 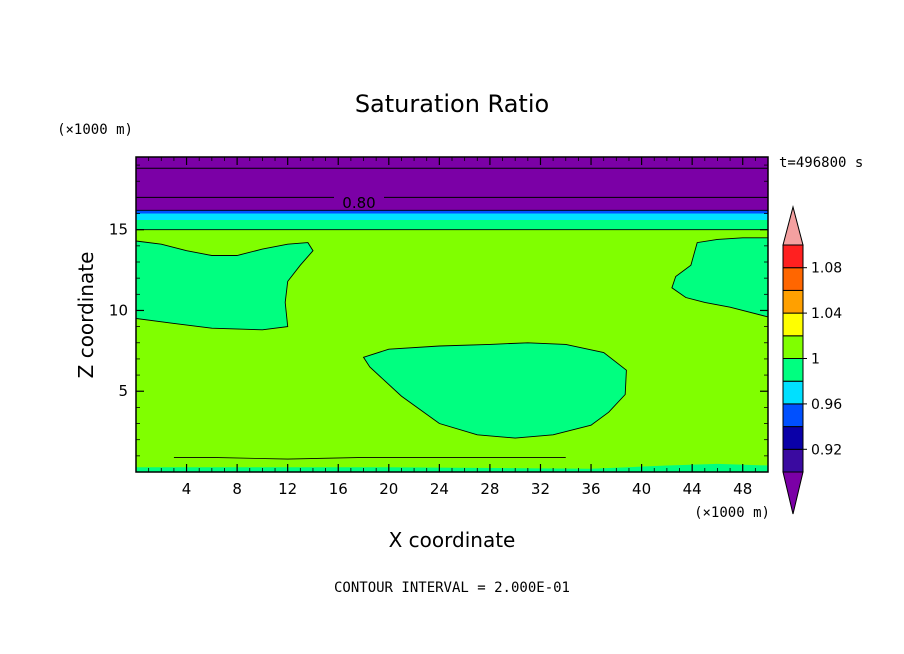 I want to click on time-label: t=496800 s, so click(x=821, y=163).